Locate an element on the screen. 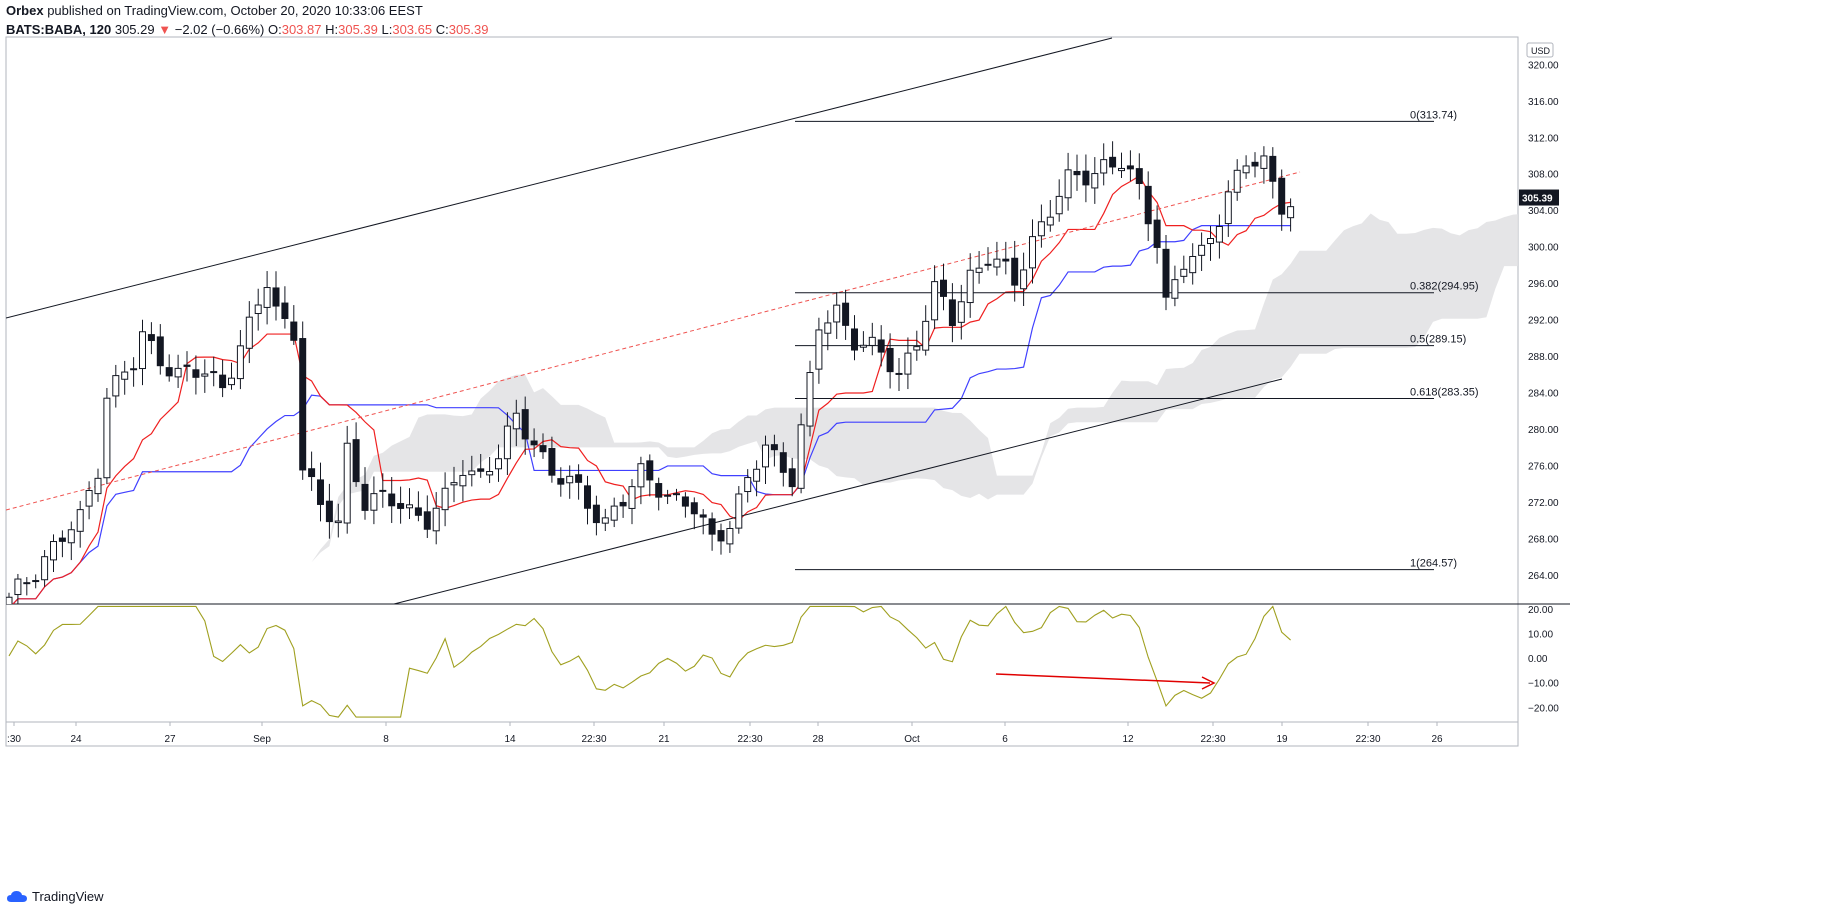 The image size is (1828, 910). y-tick-label: 296.00 is located at coordinates (1543, 284).